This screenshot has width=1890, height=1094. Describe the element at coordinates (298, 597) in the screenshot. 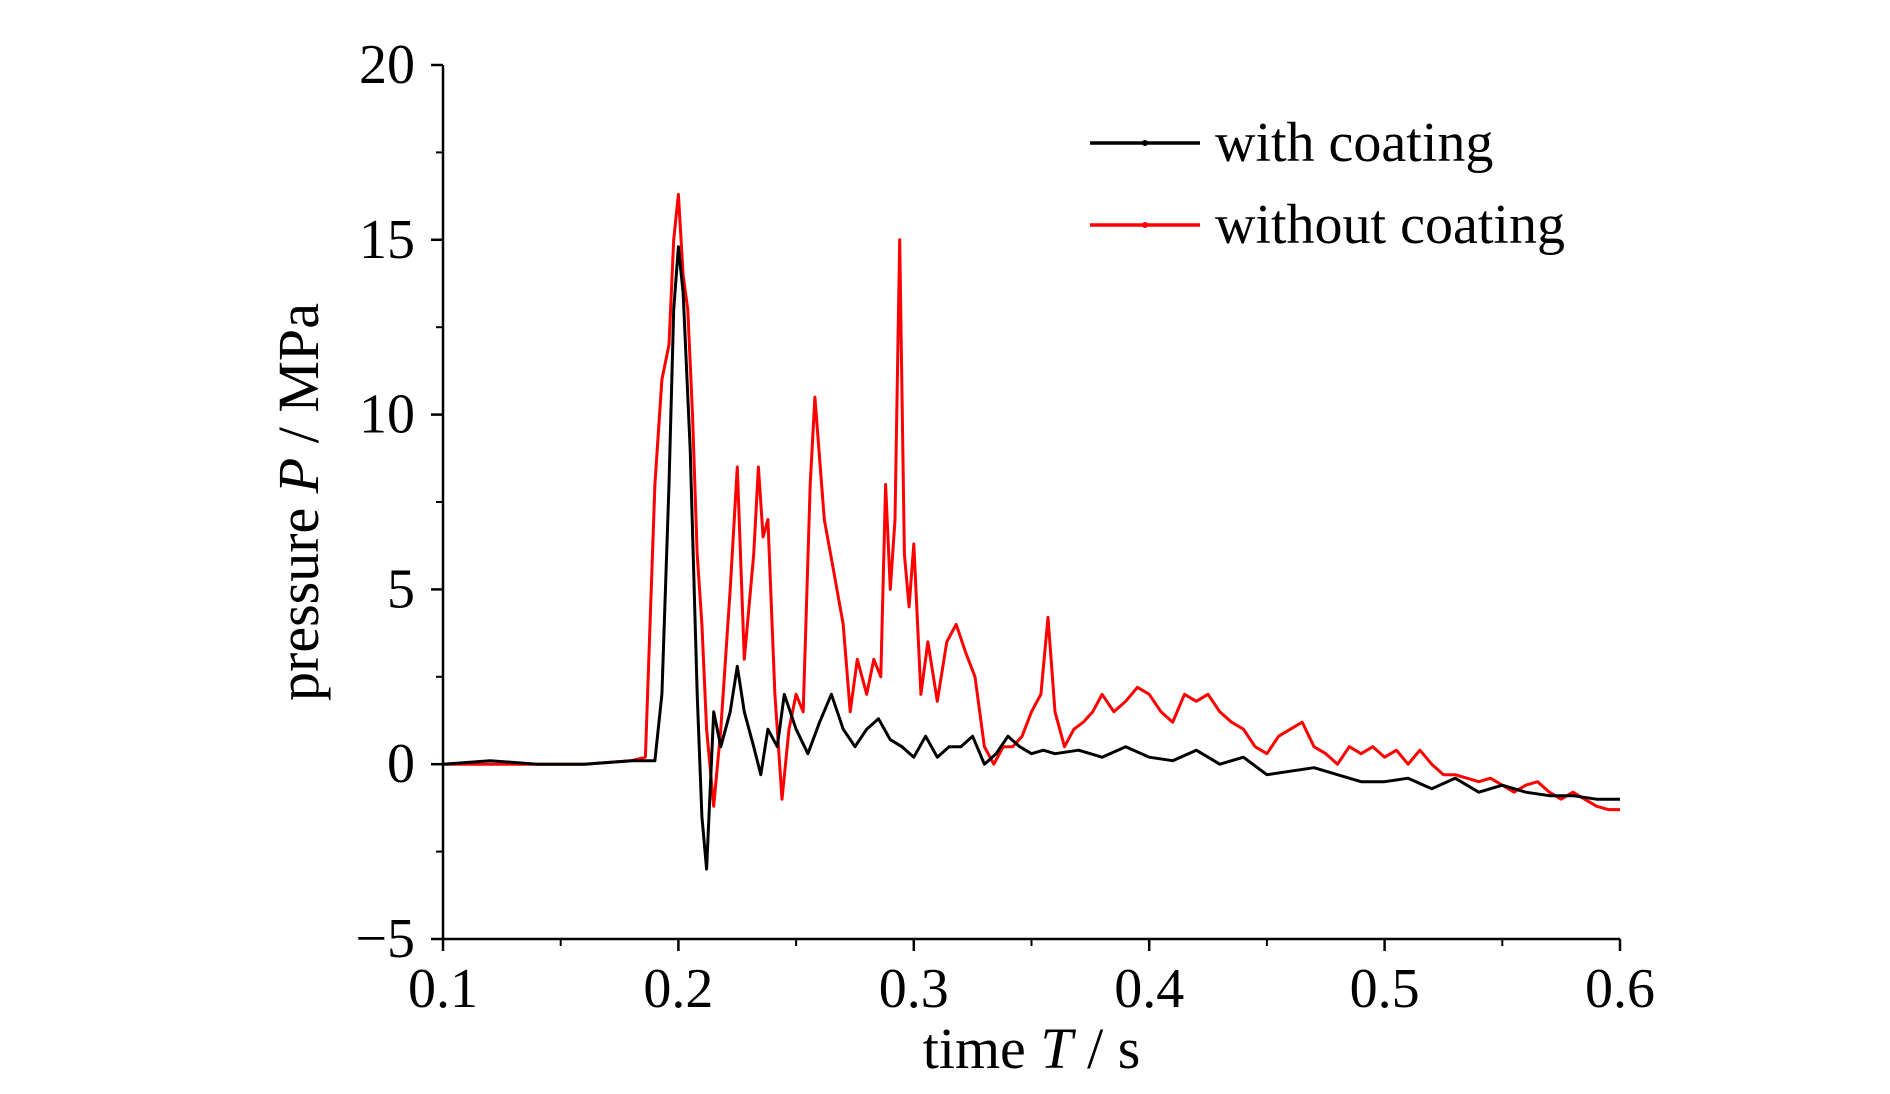

I see `y-axis-title-prefix: pressure` at that location.